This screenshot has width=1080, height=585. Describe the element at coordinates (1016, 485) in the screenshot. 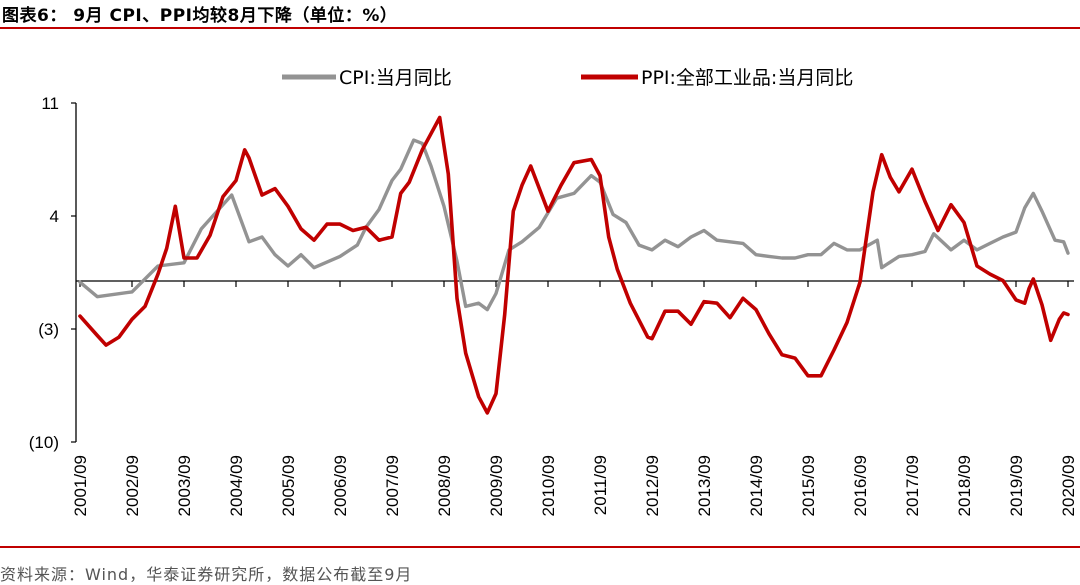

I see `x-tick-label: 2019/09` at that location.